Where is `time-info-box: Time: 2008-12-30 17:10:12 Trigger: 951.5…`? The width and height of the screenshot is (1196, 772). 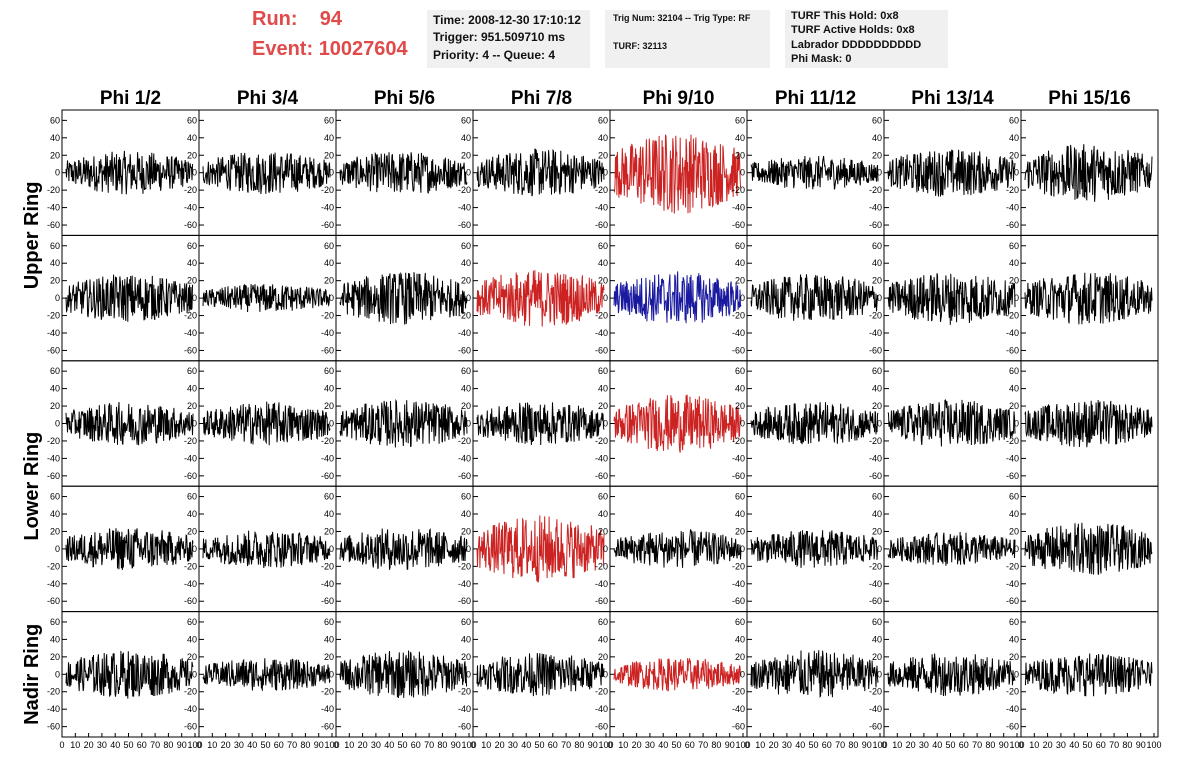 time-info-box: Time: 2008-12-30 17:10:12 Trigger: 951.5… is located at coordinates (508, 39).